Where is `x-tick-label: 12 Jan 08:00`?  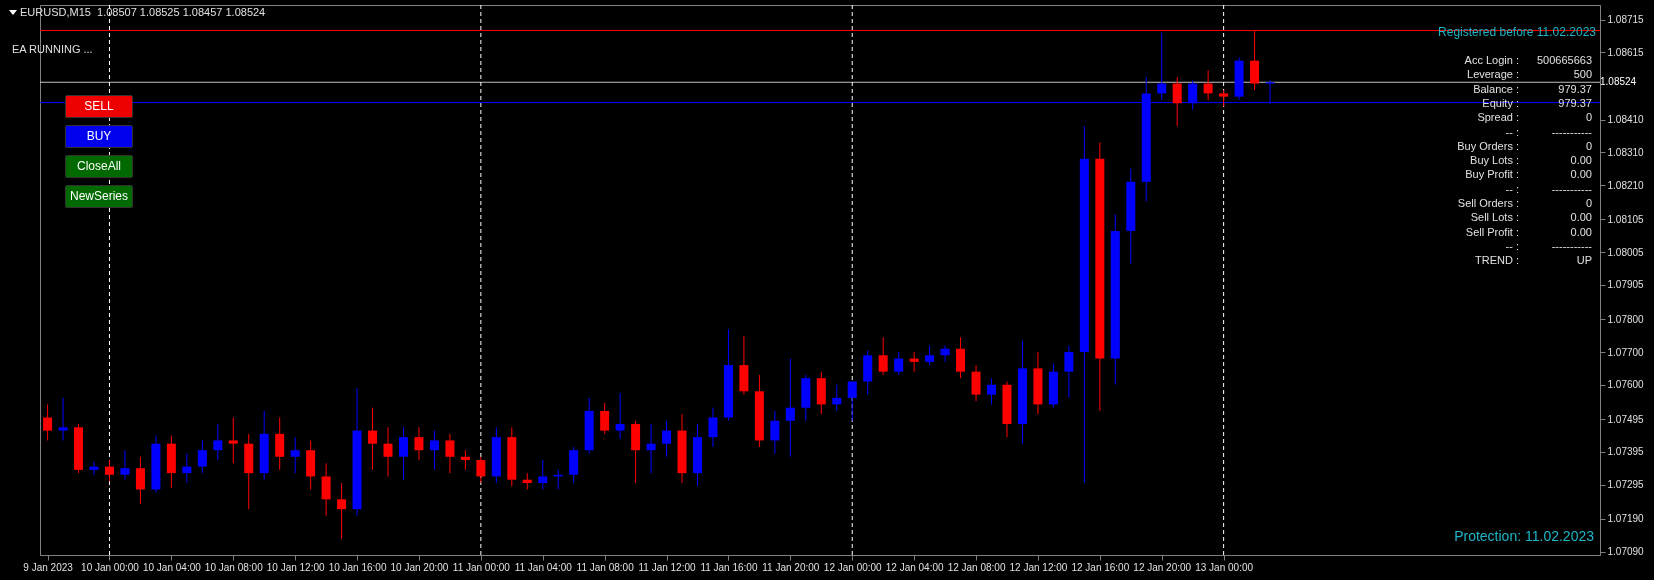
x-tick-label: 12 Jan 08:00 is located at coordinates (976, 567).